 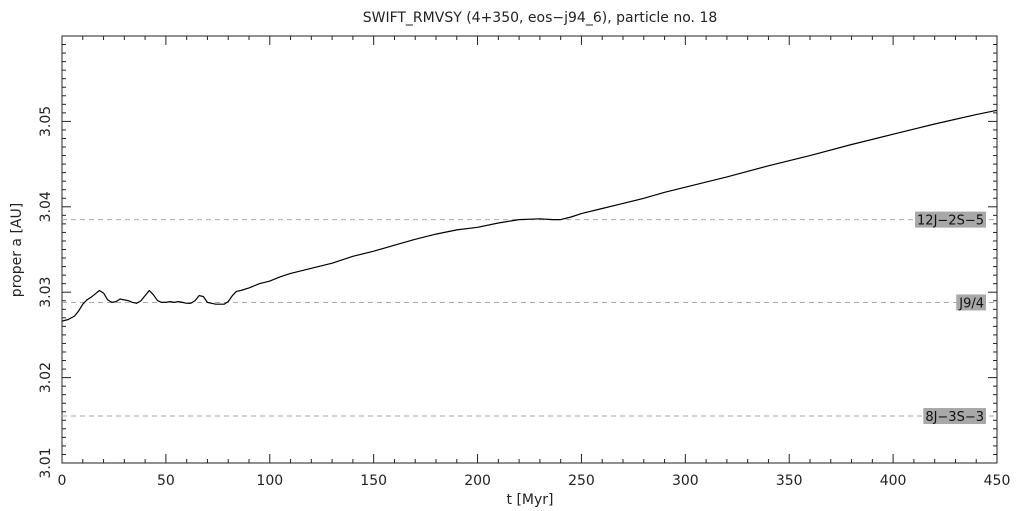 What do you see at coordinates (46, 206) in the screenshot?
I see `y-tick-label: 3.04` at bounding box center [46, 206].